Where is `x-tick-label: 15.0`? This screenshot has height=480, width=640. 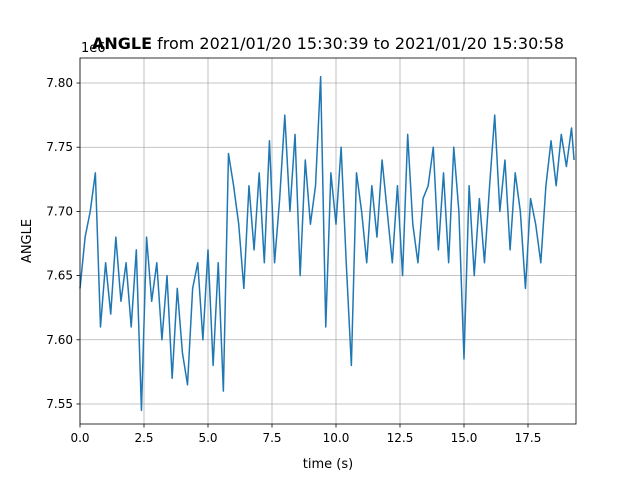
x-tick-label: 15.0 is located at coordinates (464, 438).